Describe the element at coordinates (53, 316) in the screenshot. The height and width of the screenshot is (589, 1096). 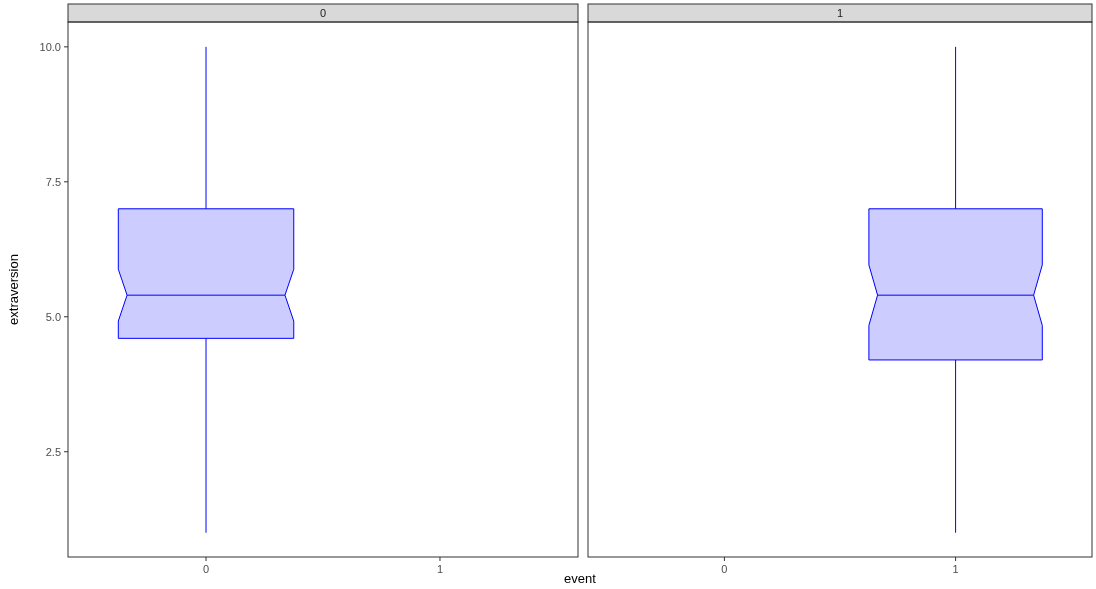
I see `y-tick-label: 5.0` at that location.